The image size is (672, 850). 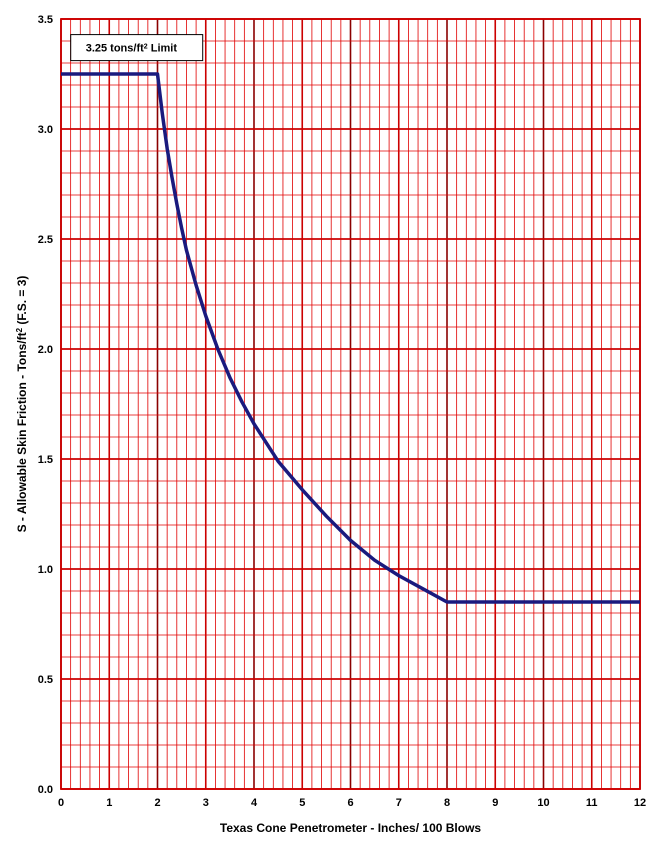 What do you see at coordinates (45, 350) in the screenshot?
I see `y-tick-label: 2.0` at bounding box center [45, 350].